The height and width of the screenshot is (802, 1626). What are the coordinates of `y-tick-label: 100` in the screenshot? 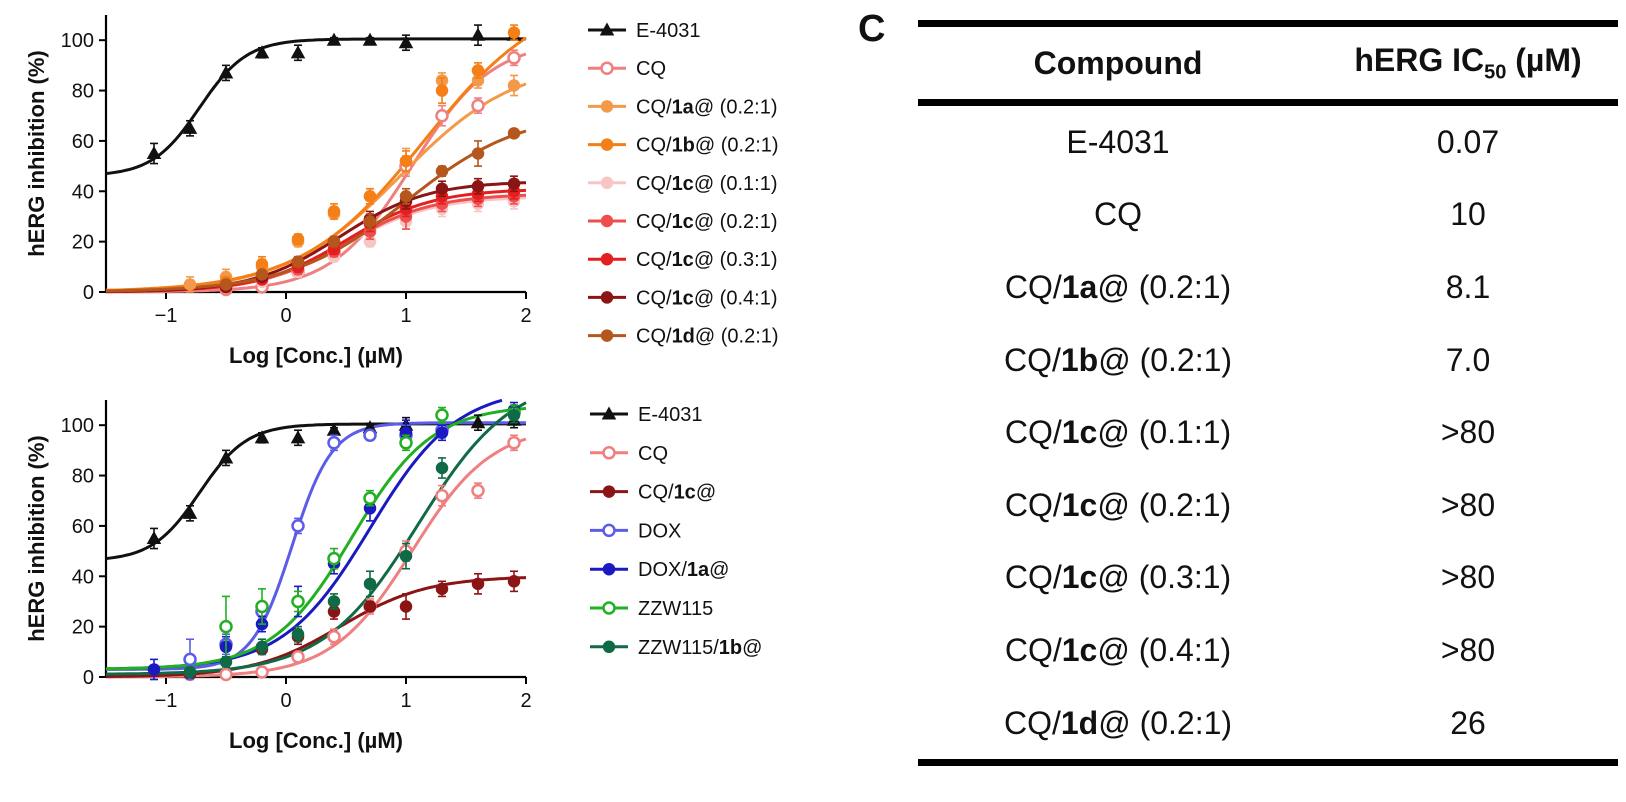 It's located at (77, 426).